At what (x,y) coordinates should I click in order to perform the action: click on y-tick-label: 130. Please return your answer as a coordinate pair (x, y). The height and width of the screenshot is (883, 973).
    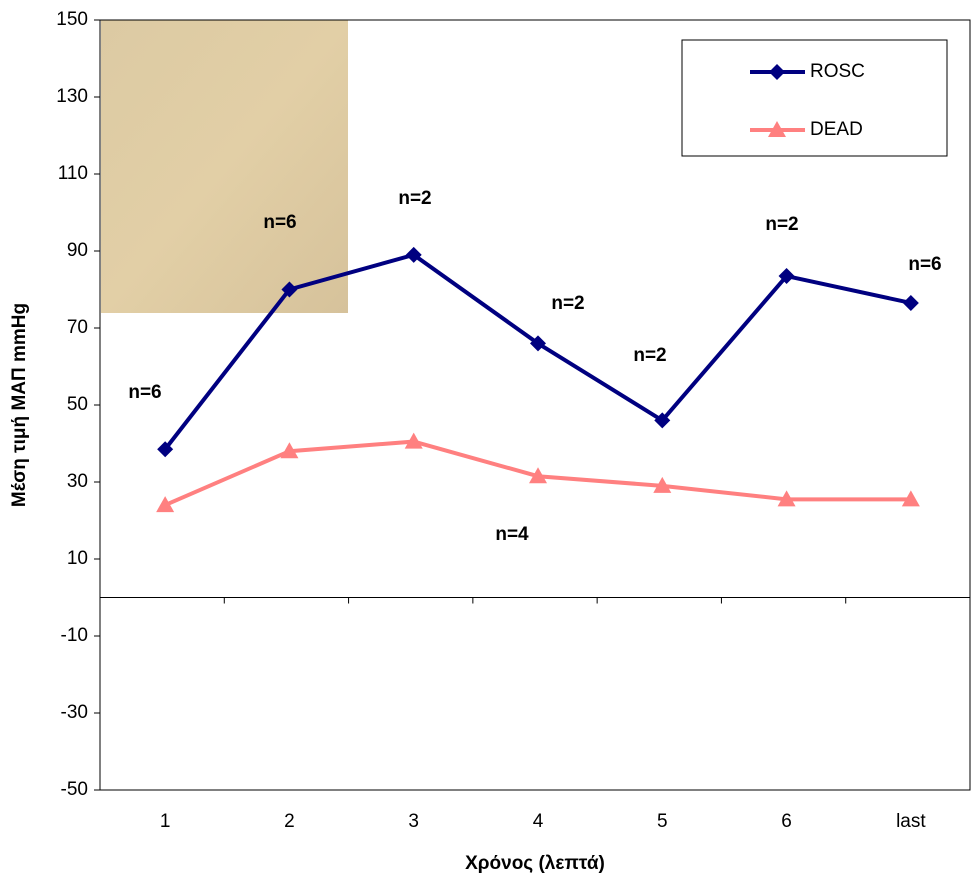
    Looking at the image, I should click on (72, 96).